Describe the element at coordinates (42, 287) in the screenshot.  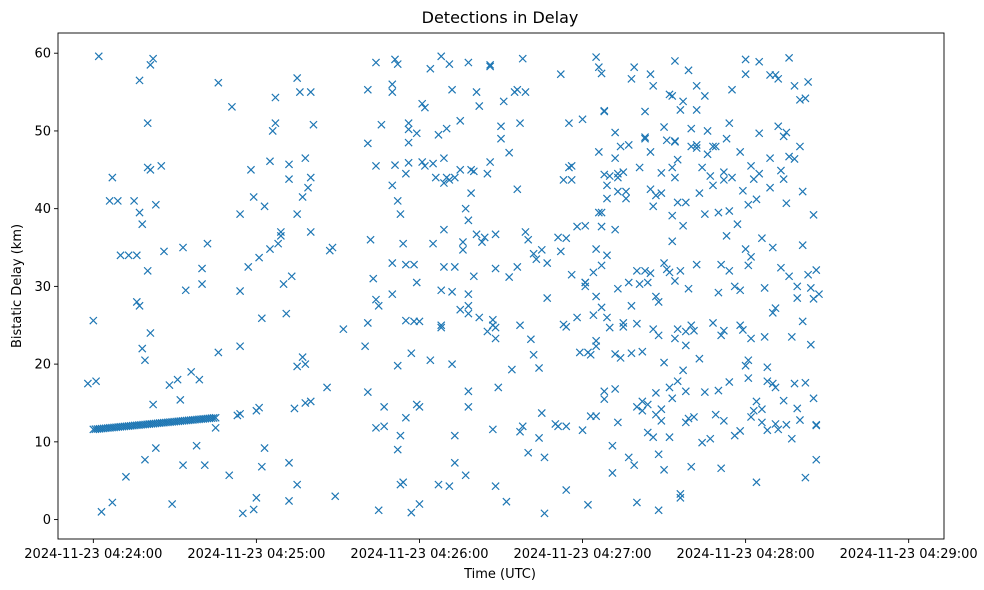
I see `y-tick-label: 30` at that location.